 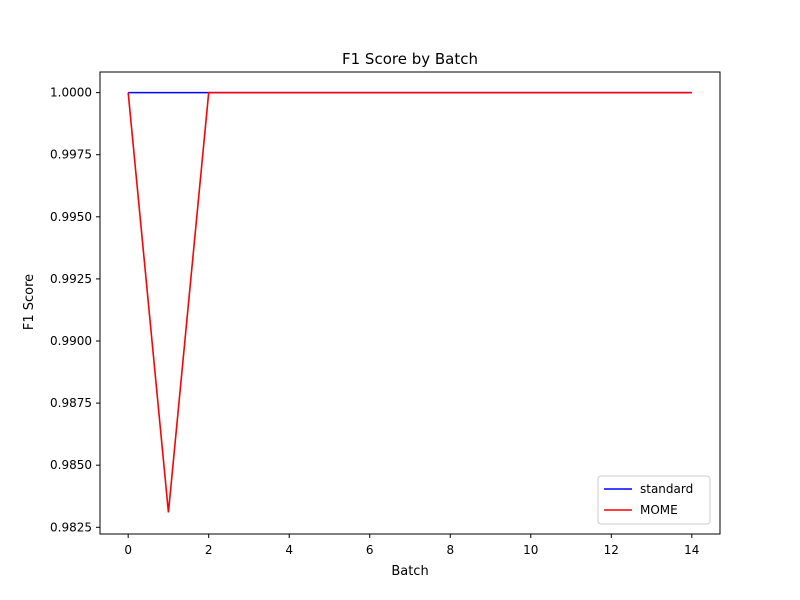 What do you see at coordinates (691, 550) in the screenshot?
I see `x-tick-label: 14` at bounding box center [691, 550].